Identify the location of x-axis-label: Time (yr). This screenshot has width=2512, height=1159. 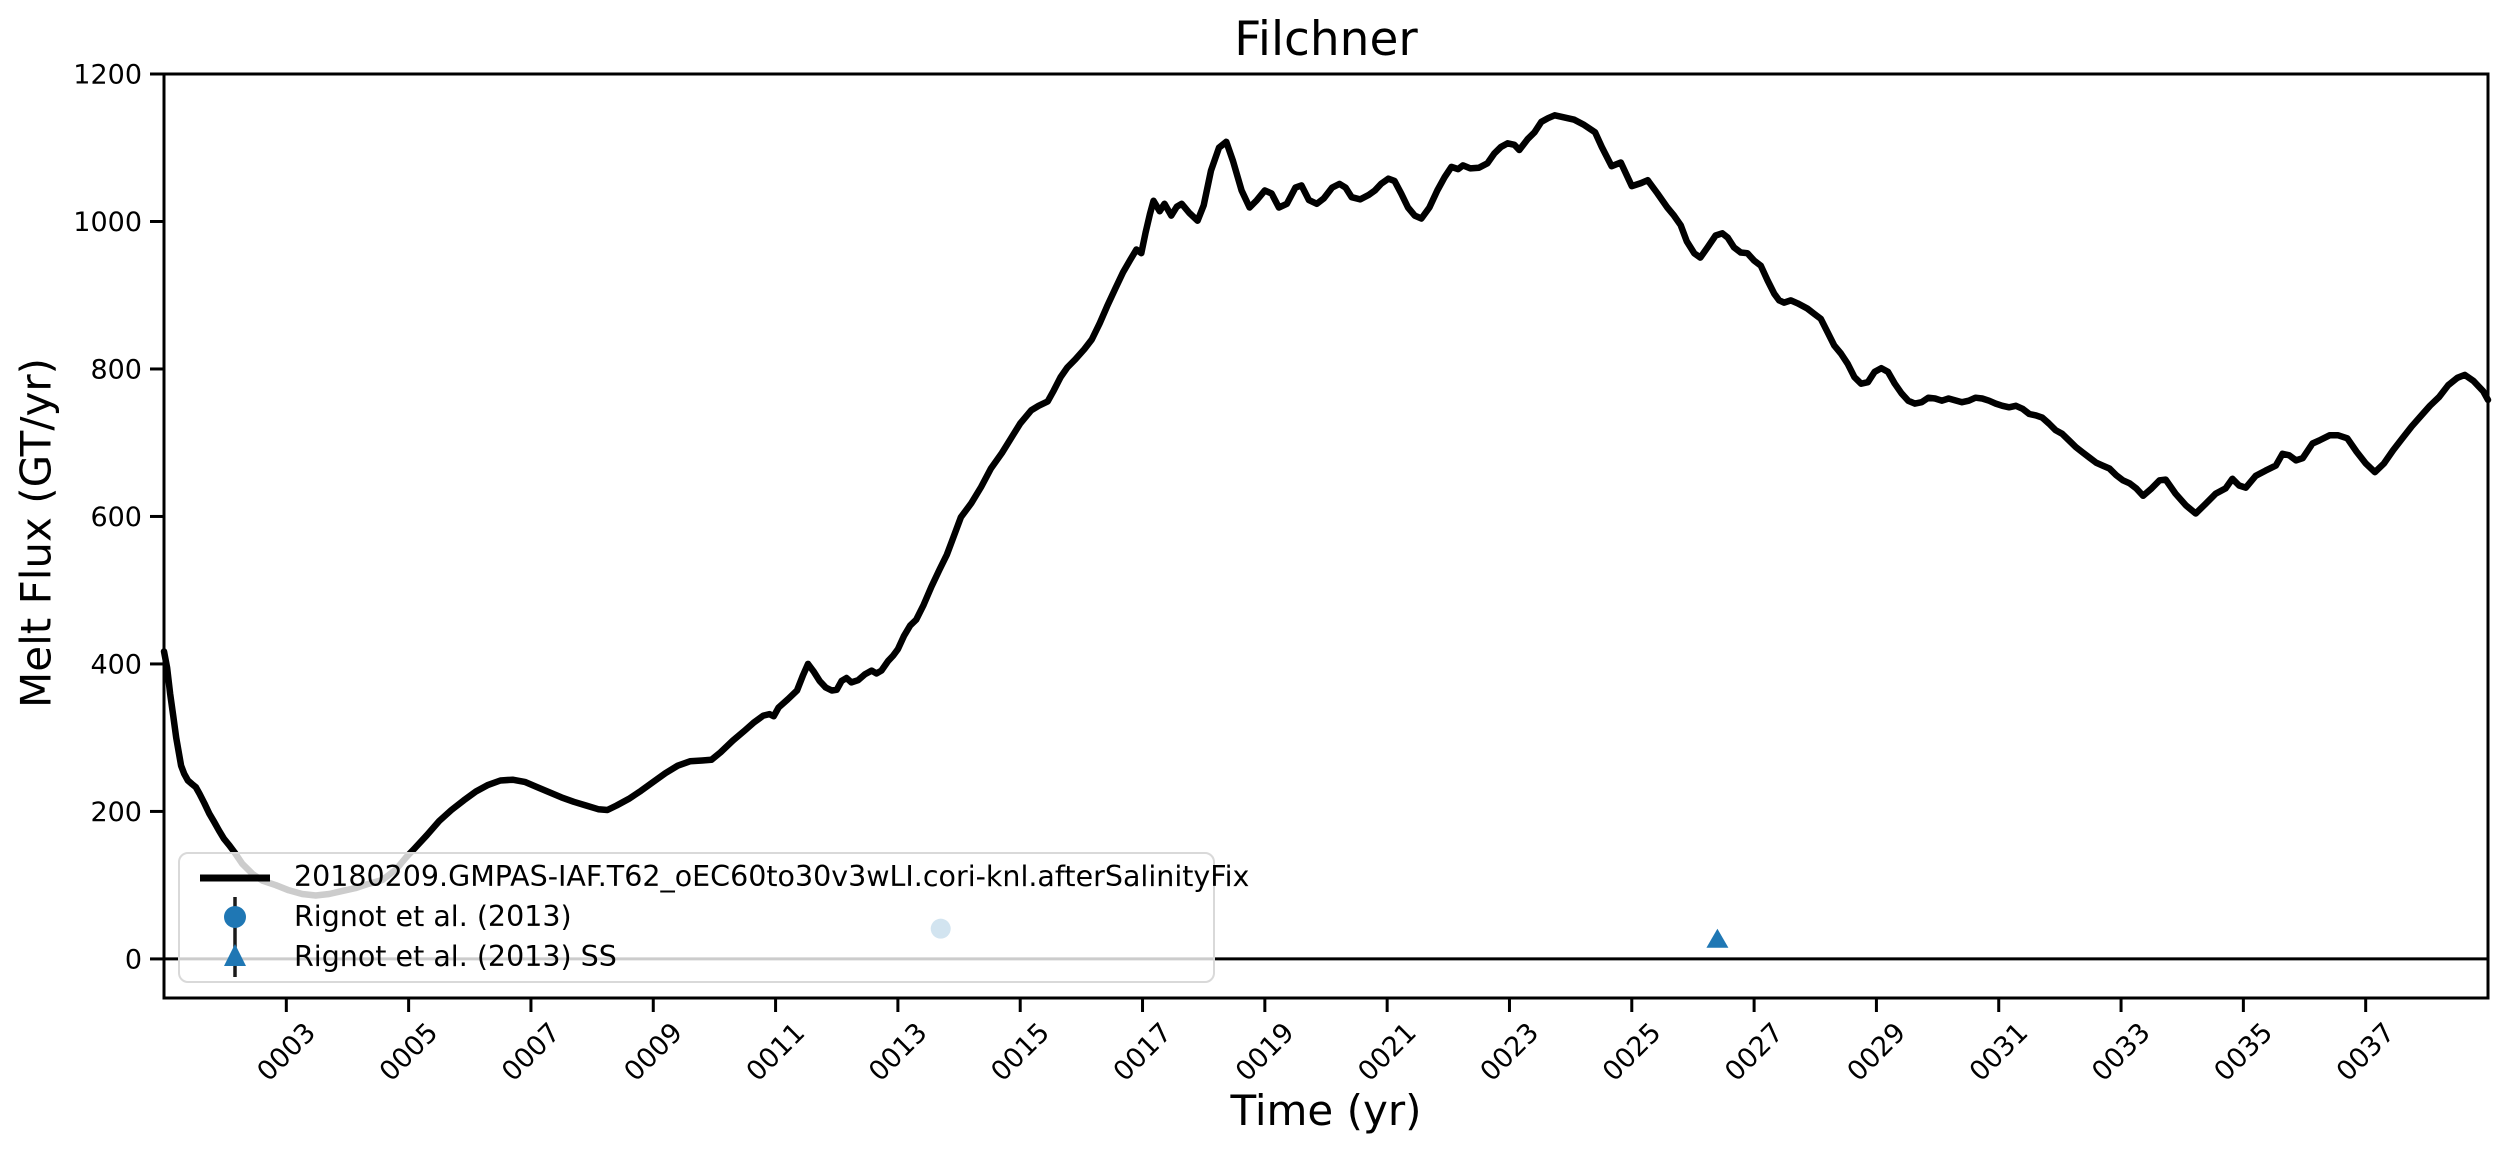
(1326, 1110).